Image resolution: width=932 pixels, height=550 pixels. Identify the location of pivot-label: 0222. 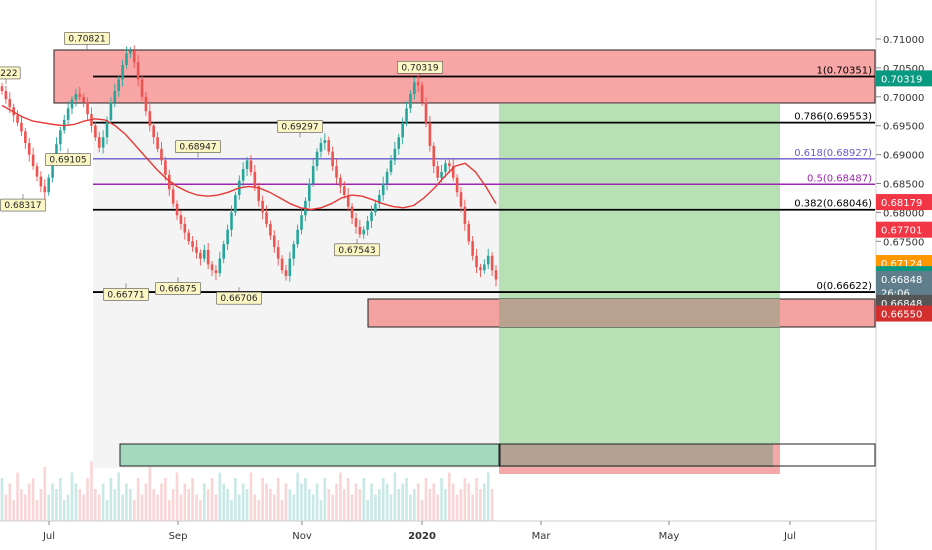
(8, 74).